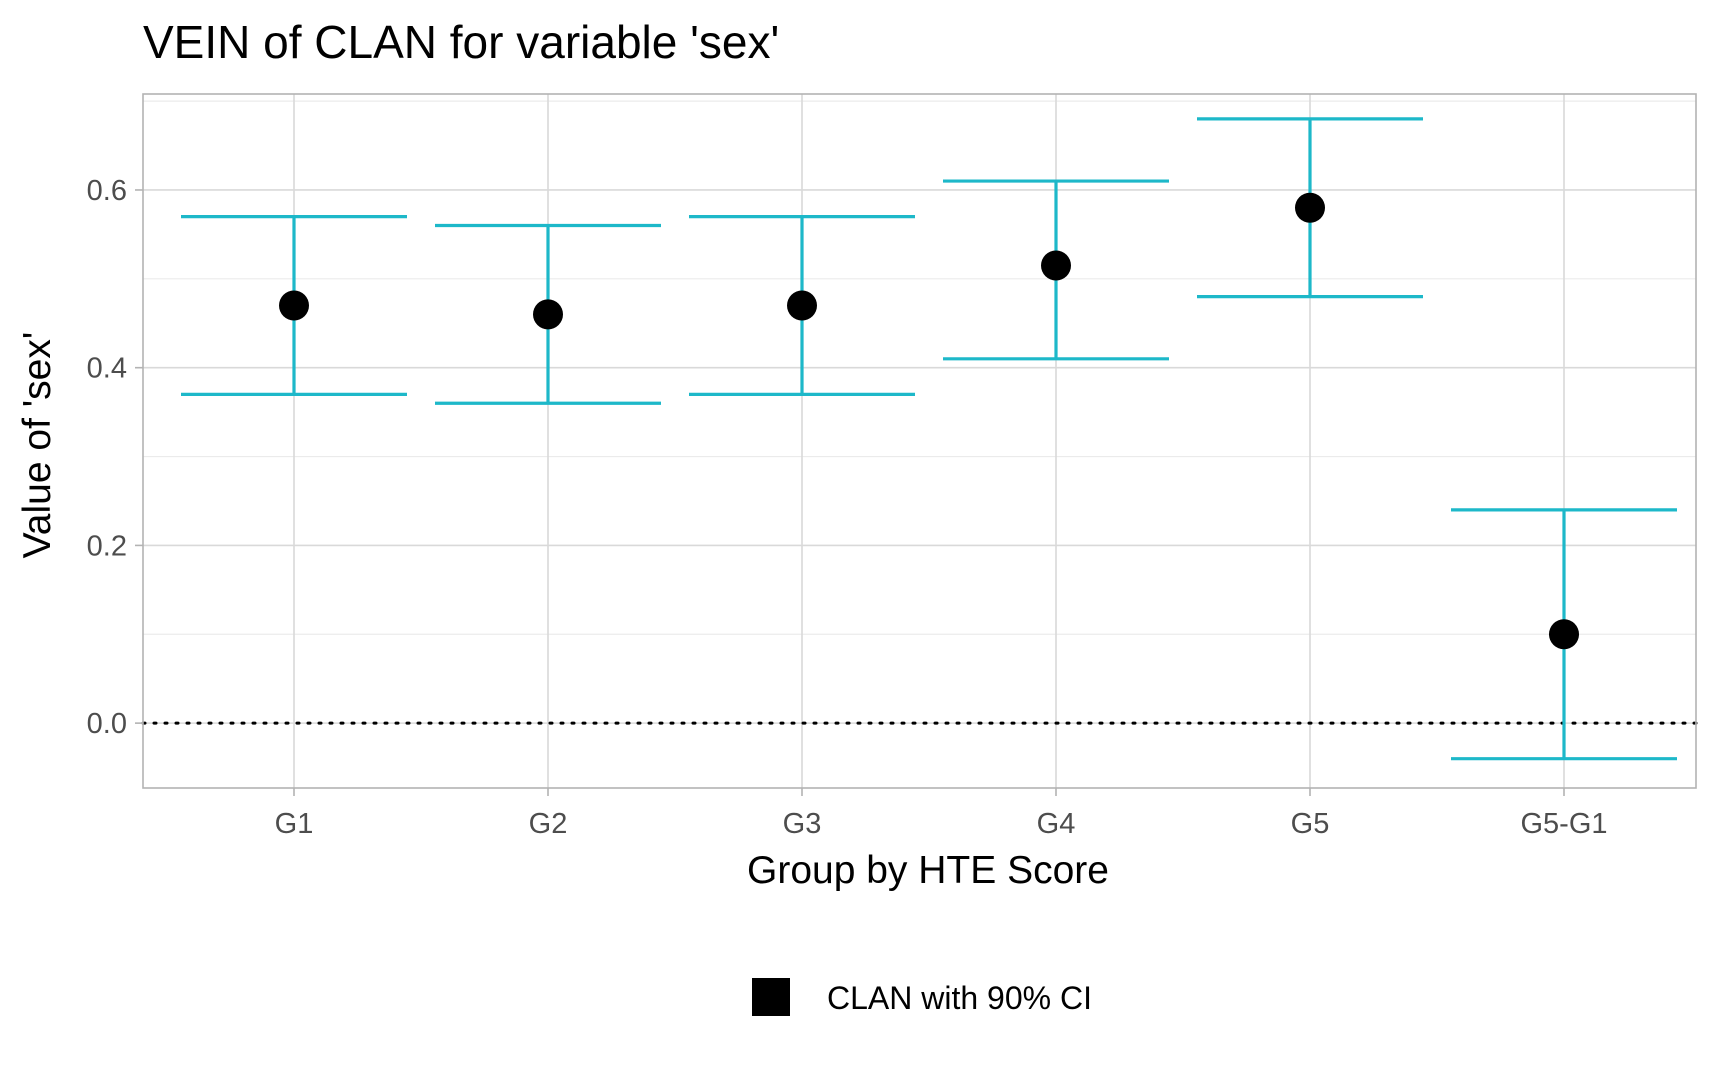 Image resolution: width=1728 pixels, height=1067 pixels. What do you see at coordinates (802, 305) in the screenshot?
I see `point-g3` at bounding box center [802, 305].